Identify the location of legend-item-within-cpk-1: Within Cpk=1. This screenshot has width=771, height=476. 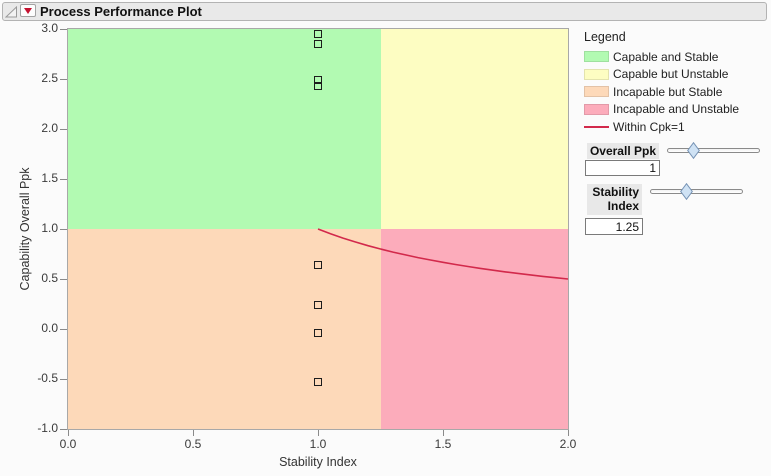
(634, 126).